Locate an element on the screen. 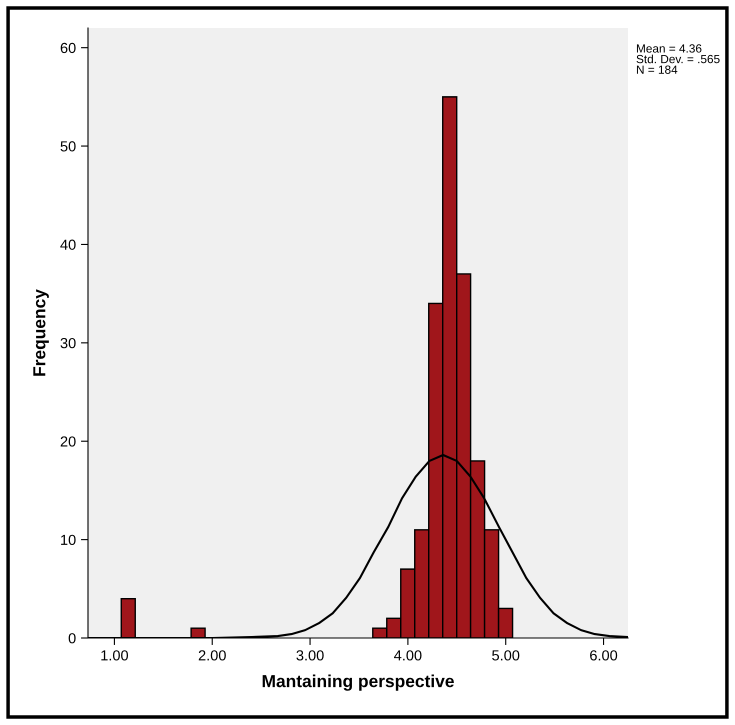  y-tick-label: 10 is located at coordinates (68, 540).